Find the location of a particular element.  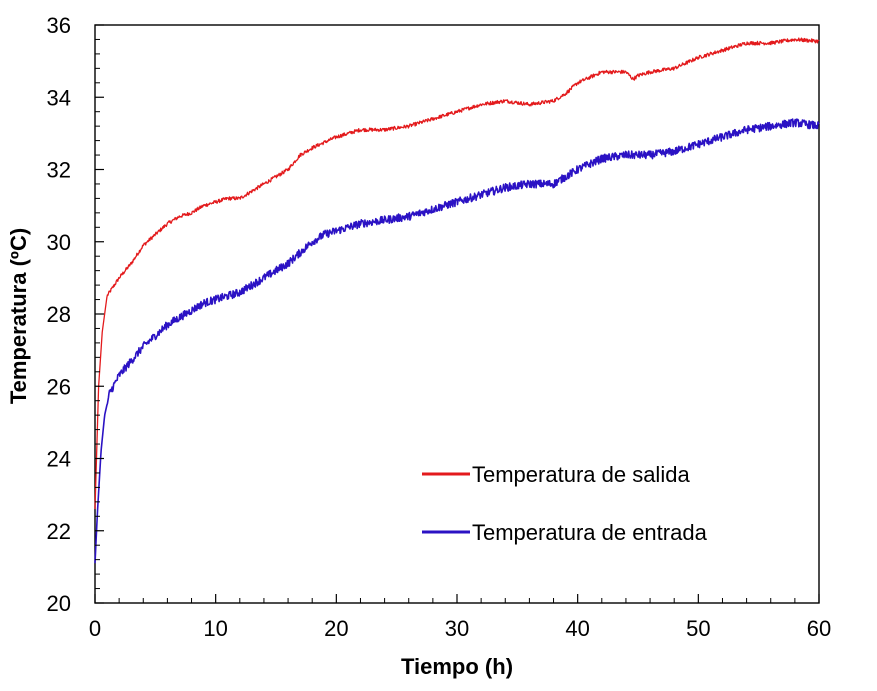

y-tick-label: 28 is located at coordinates (59, 314).